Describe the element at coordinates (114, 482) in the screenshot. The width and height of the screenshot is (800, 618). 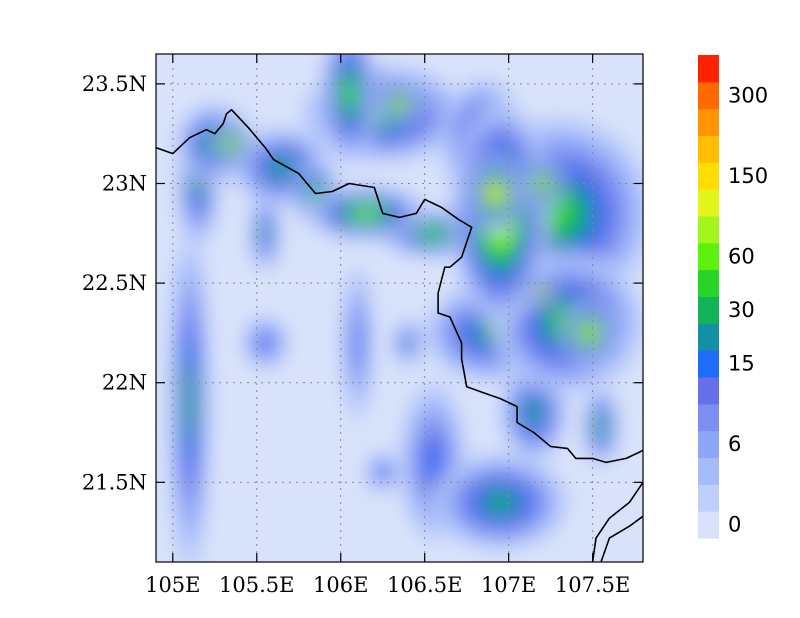
I see `y-tick-label-0: 21.5N` at that location.